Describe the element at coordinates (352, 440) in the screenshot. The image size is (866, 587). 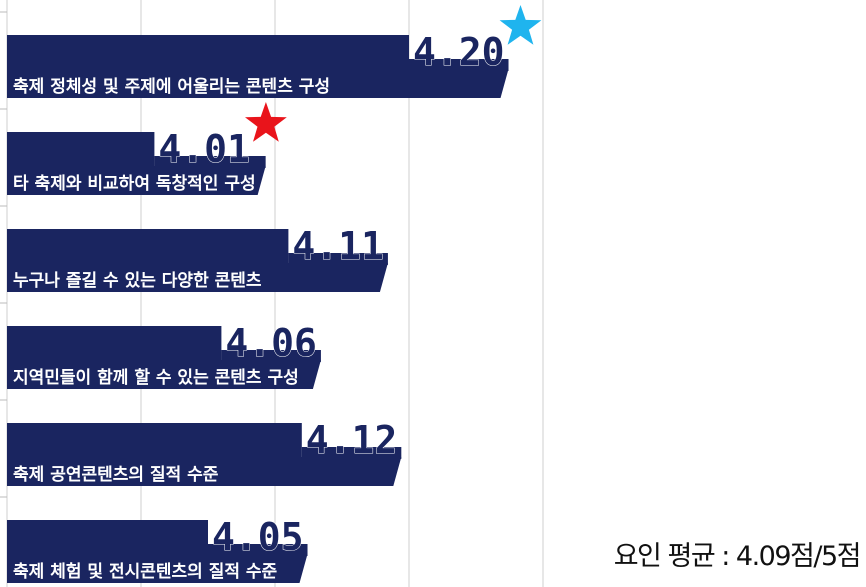
I see `value-label: 4.12` at that location.